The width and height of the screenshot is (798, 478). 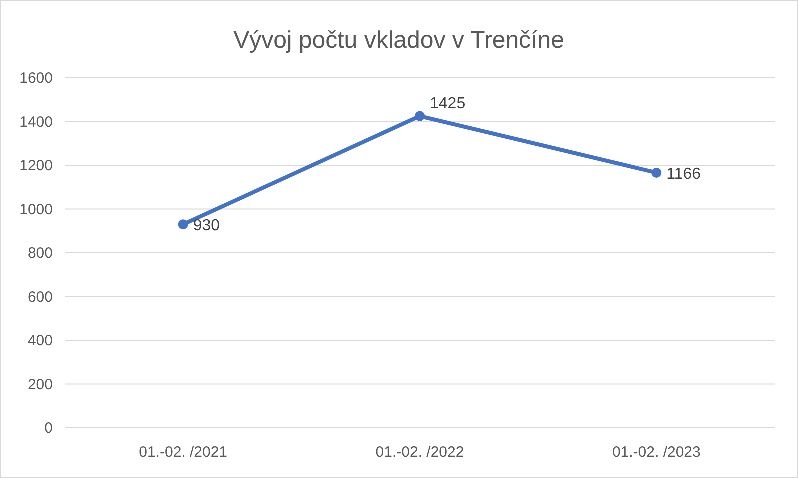 I want to click on y-tick-label: 1200, so click(x=36, y=166).